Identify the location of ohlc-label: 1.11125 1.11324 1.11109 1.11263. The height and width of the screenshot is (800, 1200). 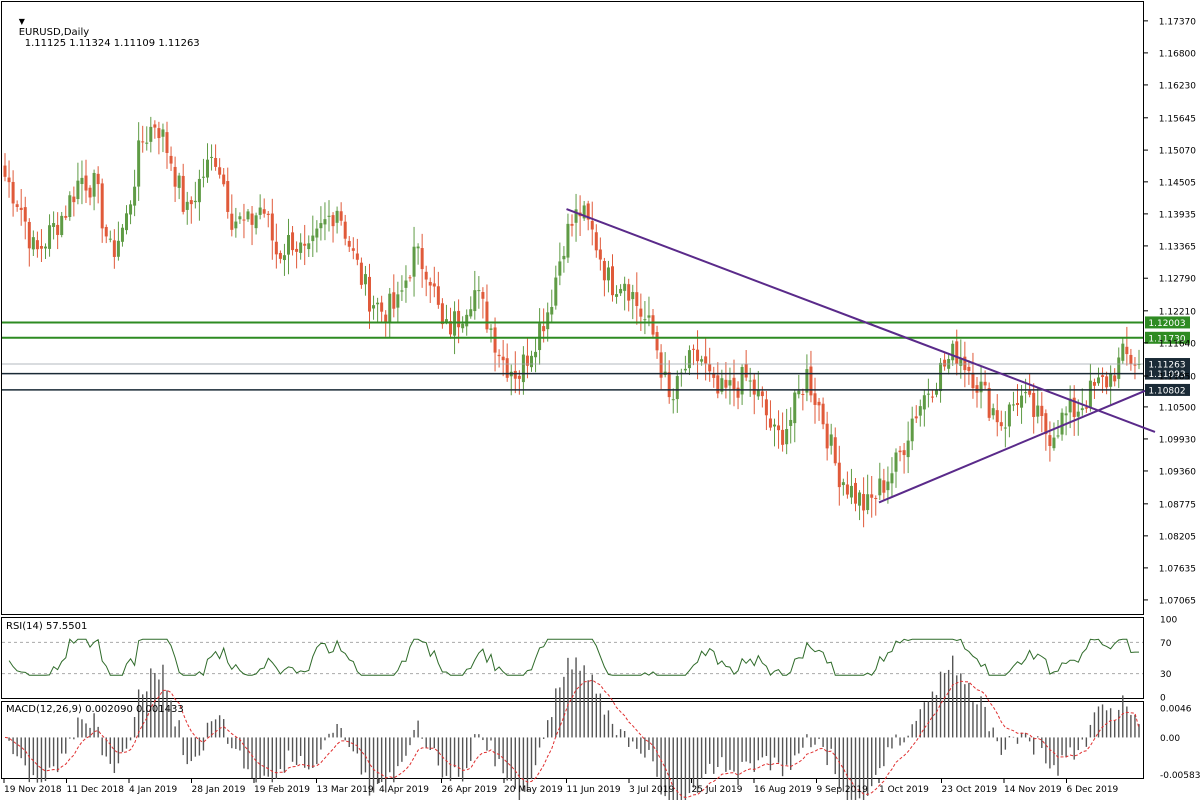
(112, 43).